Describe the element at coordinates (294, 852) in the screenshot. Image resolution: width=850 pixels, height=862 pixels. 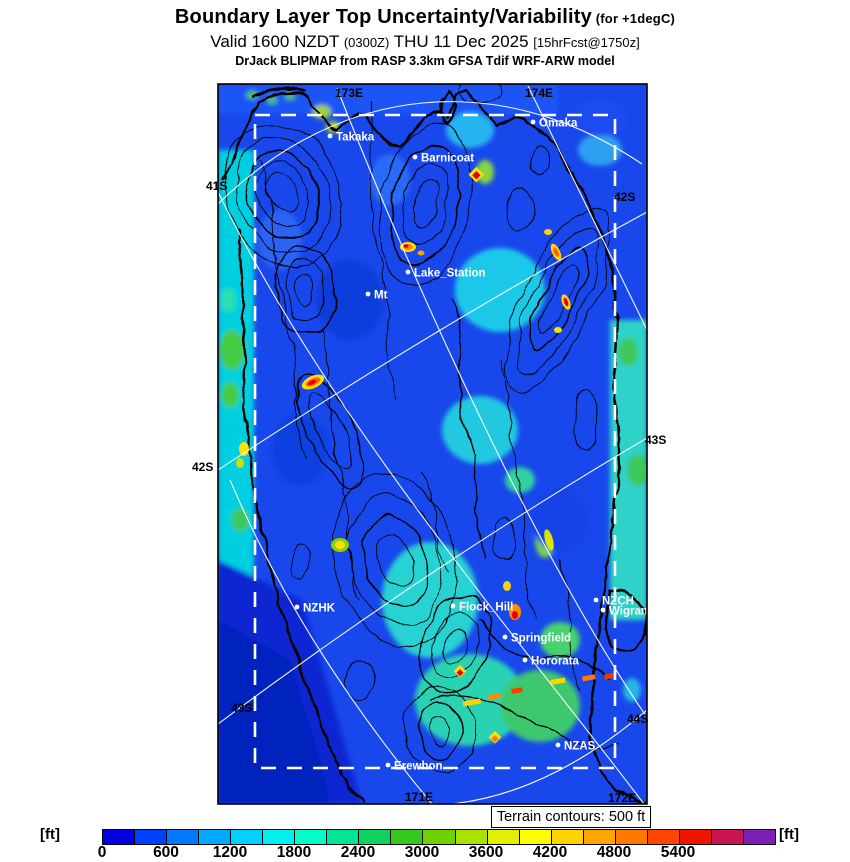
I see `colorbar-tick: 1800` at that location.